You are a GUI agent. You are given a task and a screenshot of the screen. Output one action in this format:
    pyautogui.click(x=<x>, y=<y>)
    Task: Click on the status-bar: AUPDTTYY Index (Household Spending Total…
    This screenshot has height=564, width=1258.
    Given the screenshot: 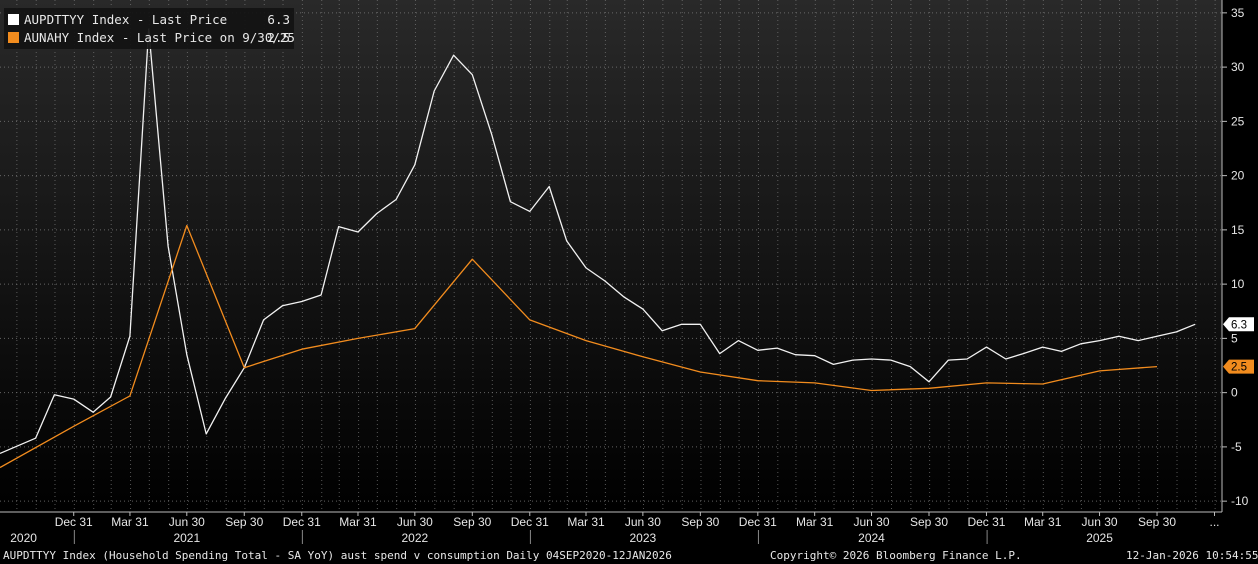 What is the action you would take?
    pyautogui.click(x=629, y=555)
    